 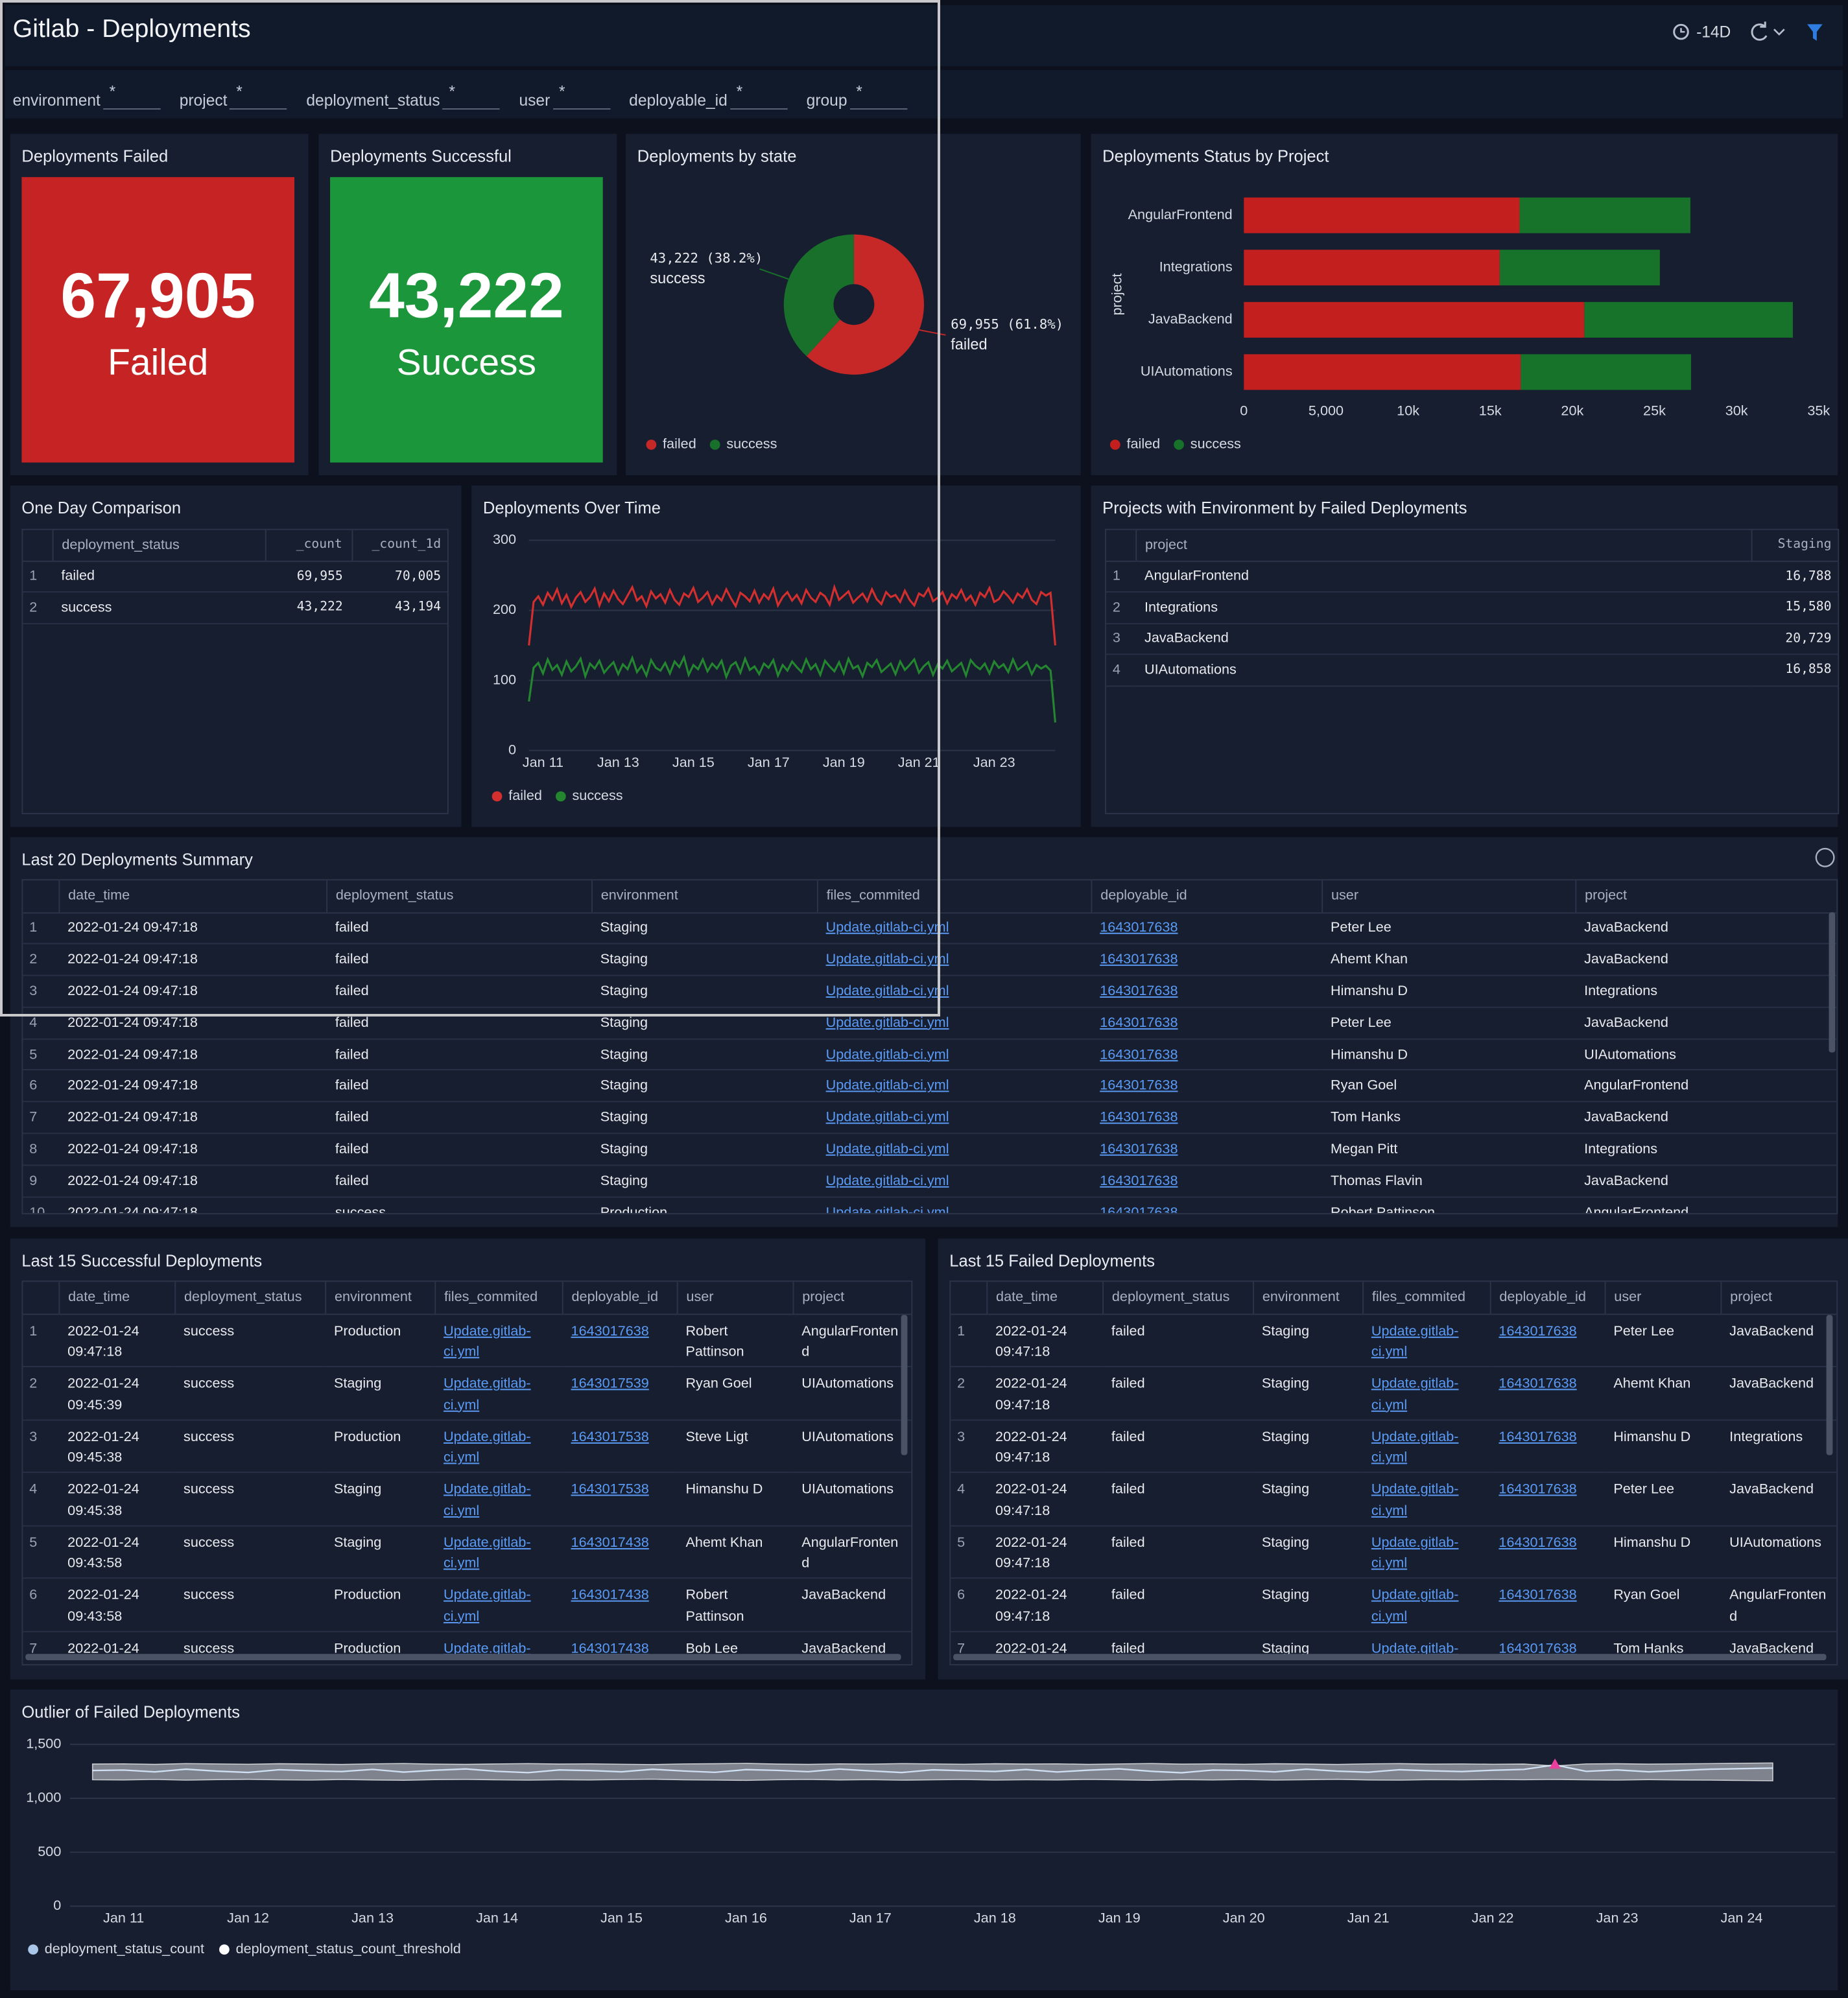 I want to click on filter: deployable_id *, so click(x=708, y=95).